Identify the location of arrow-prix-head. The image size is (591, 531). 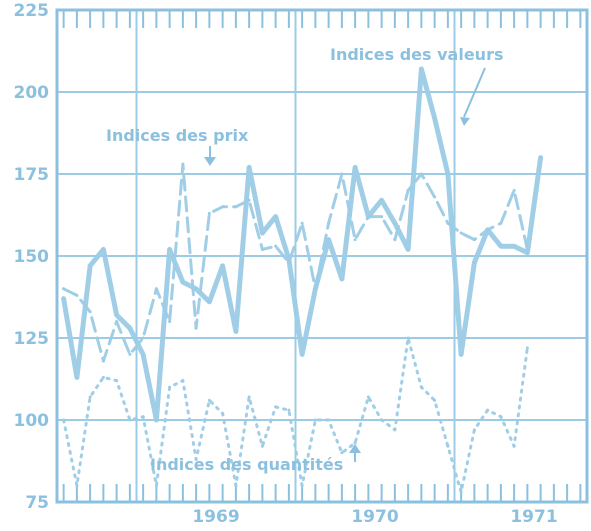
(210, 161).